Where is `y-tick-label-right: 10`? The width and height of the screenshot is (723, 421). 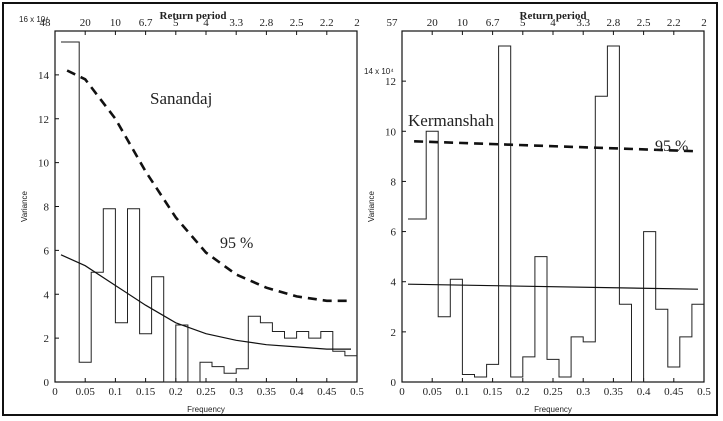
y-tick-label-right: 10 is located at coordinates (391, 132).